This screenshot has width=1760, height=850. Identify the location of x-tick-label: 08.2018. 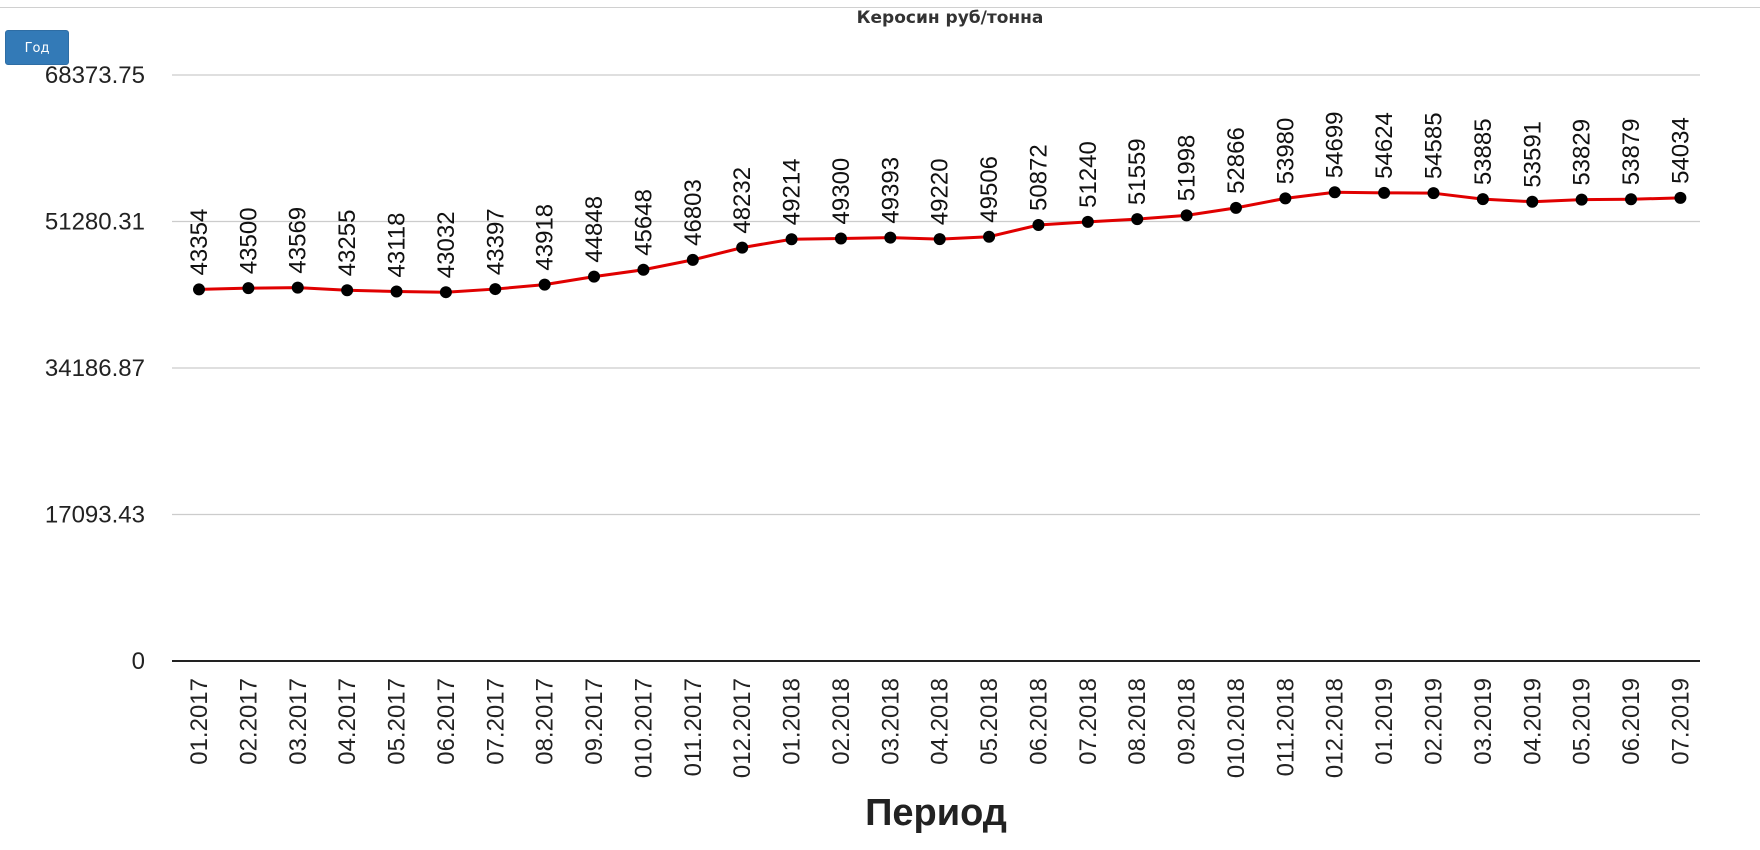
(1137, 721).